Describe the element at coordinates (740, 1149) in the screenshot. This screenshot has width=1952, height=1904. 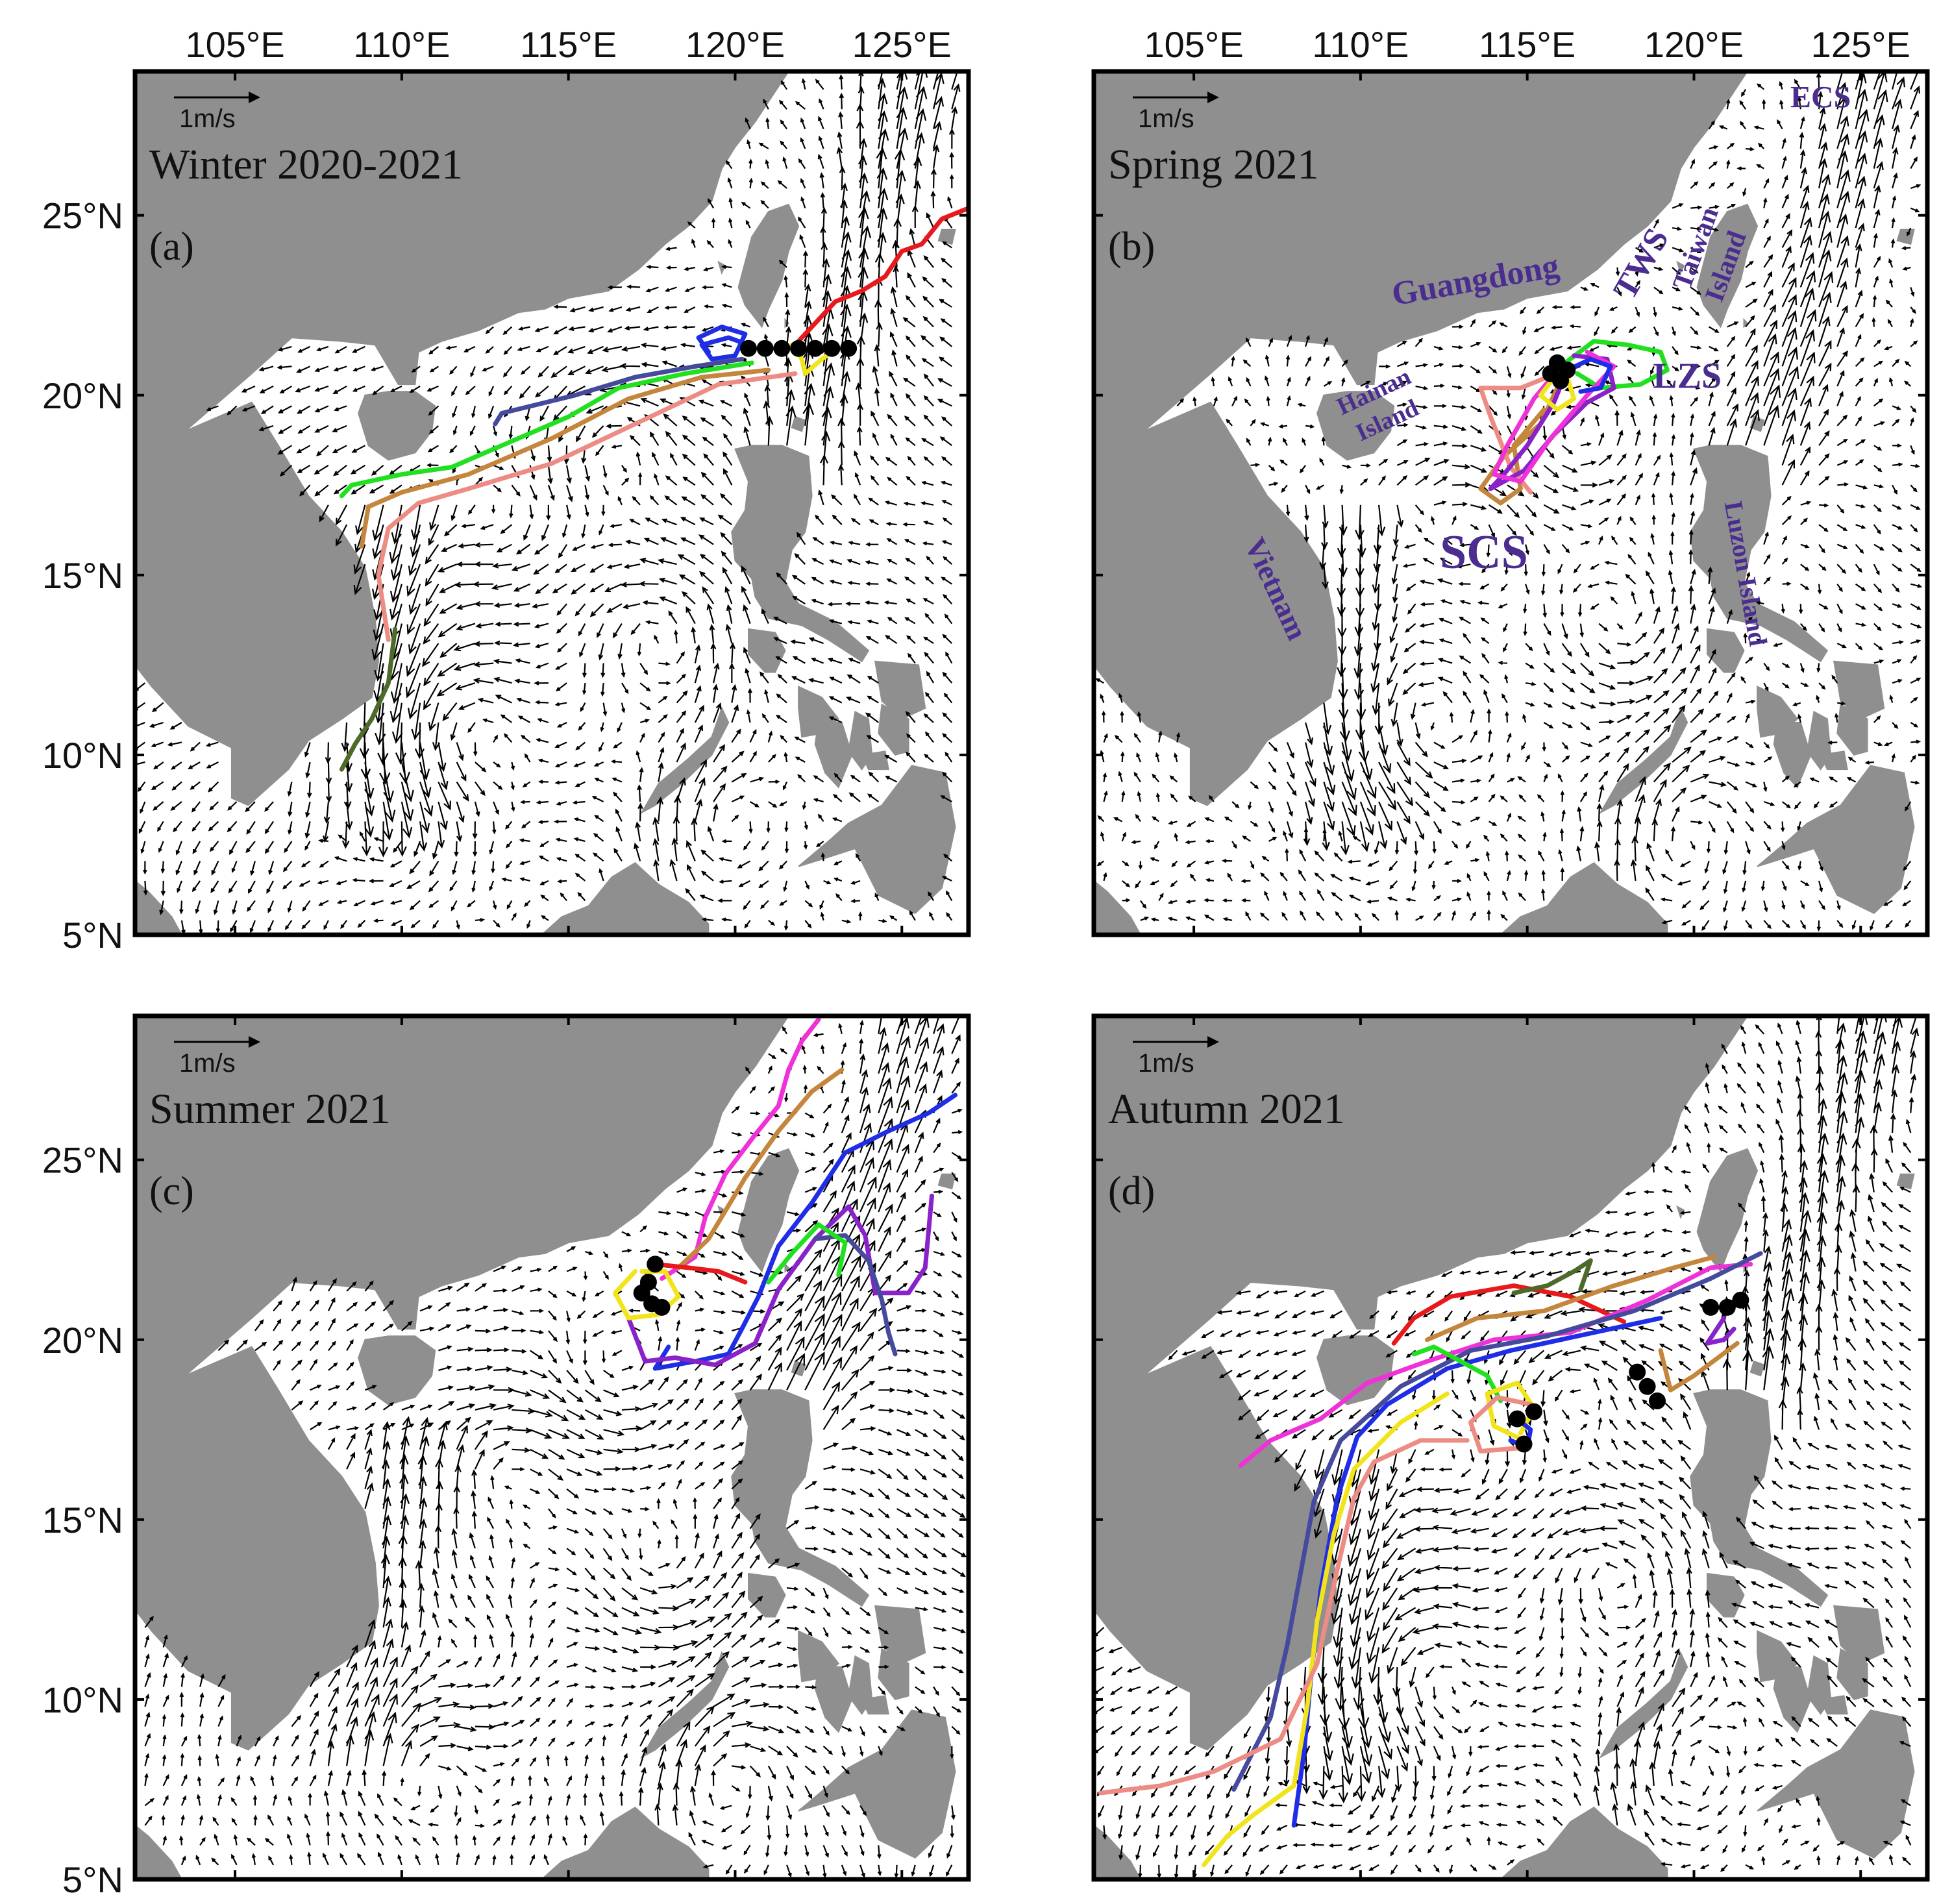
I see `drifter-track-magenta` at that location.